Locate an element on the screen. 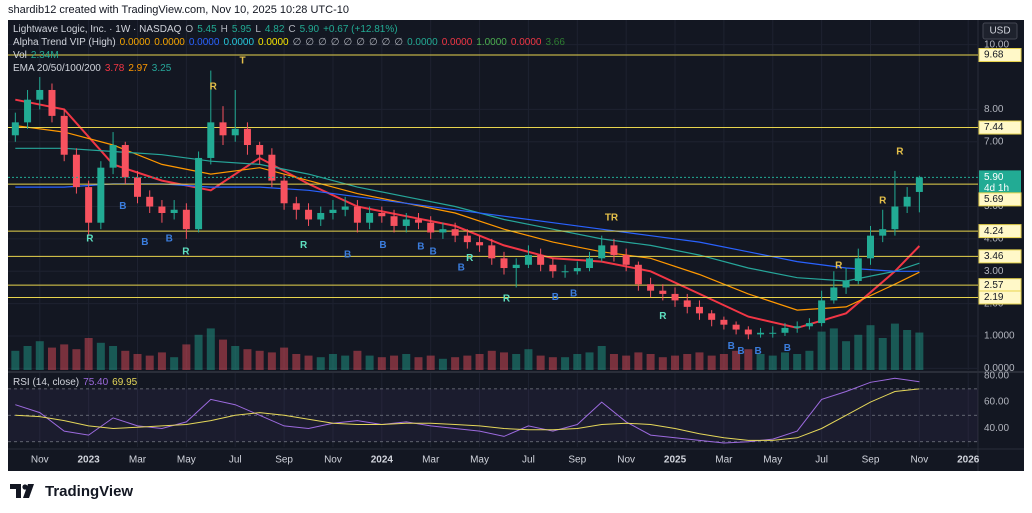  rsi-tick-label: 40.00 is located at coordinates (996, 428).